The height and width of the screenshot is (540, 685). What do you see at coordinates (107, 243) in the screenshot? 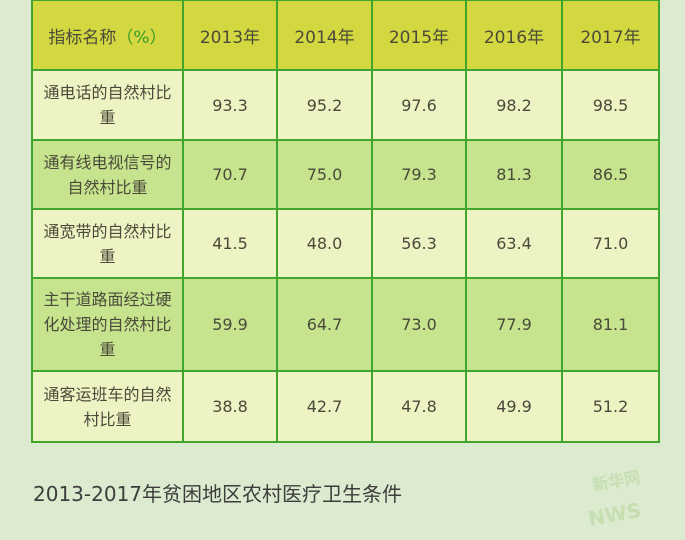
I see `row-name: 通宽带的自然村比重` at bounding box center [107, 243].